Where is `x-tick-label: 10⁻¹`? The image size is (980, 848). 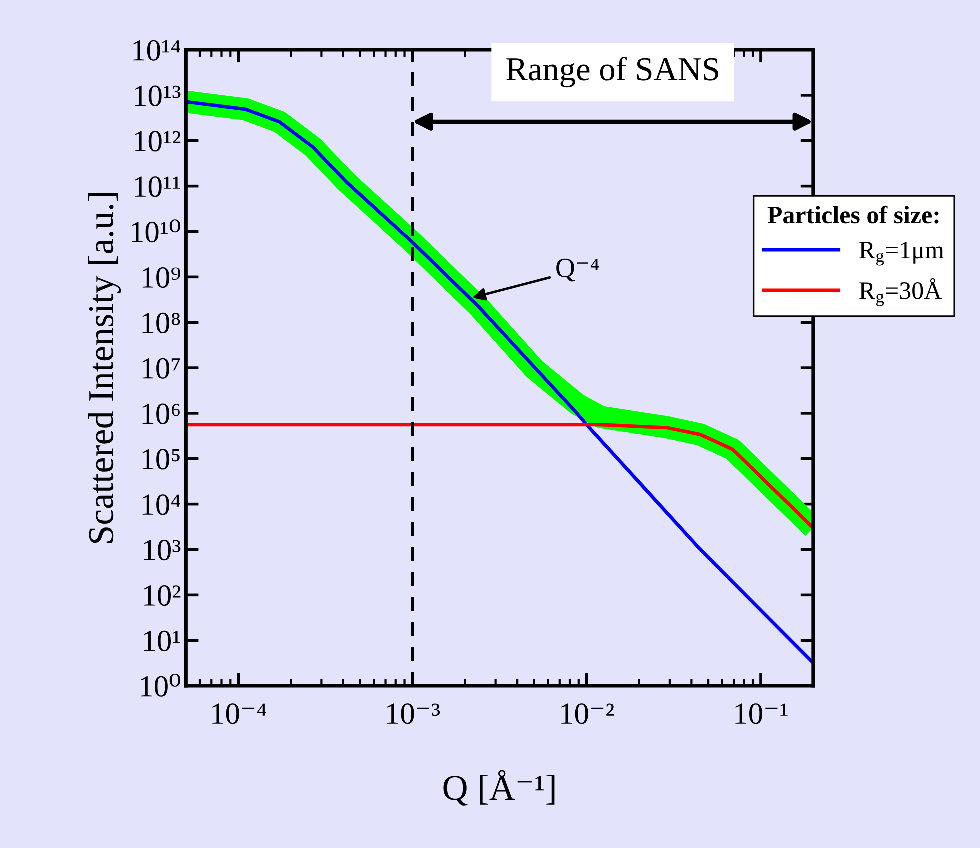 x-tick-label: 10⁻¹ is located at coordinates (762, 714).